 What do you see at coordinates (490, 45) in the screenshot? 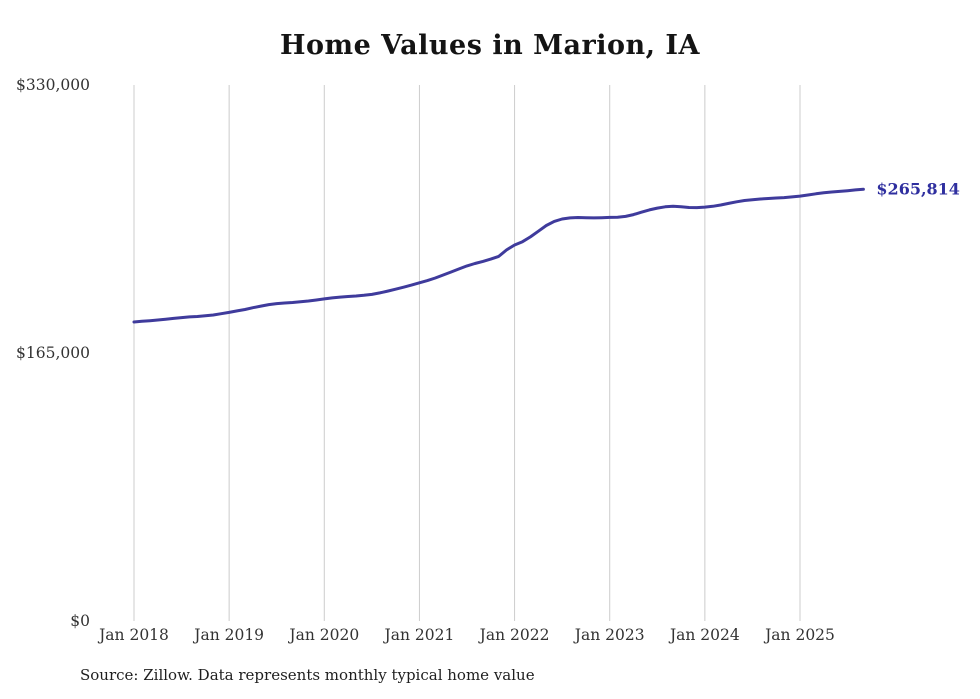
I see `chart-title: Home Values in Marion, IA` at bounding box center [490, 45].